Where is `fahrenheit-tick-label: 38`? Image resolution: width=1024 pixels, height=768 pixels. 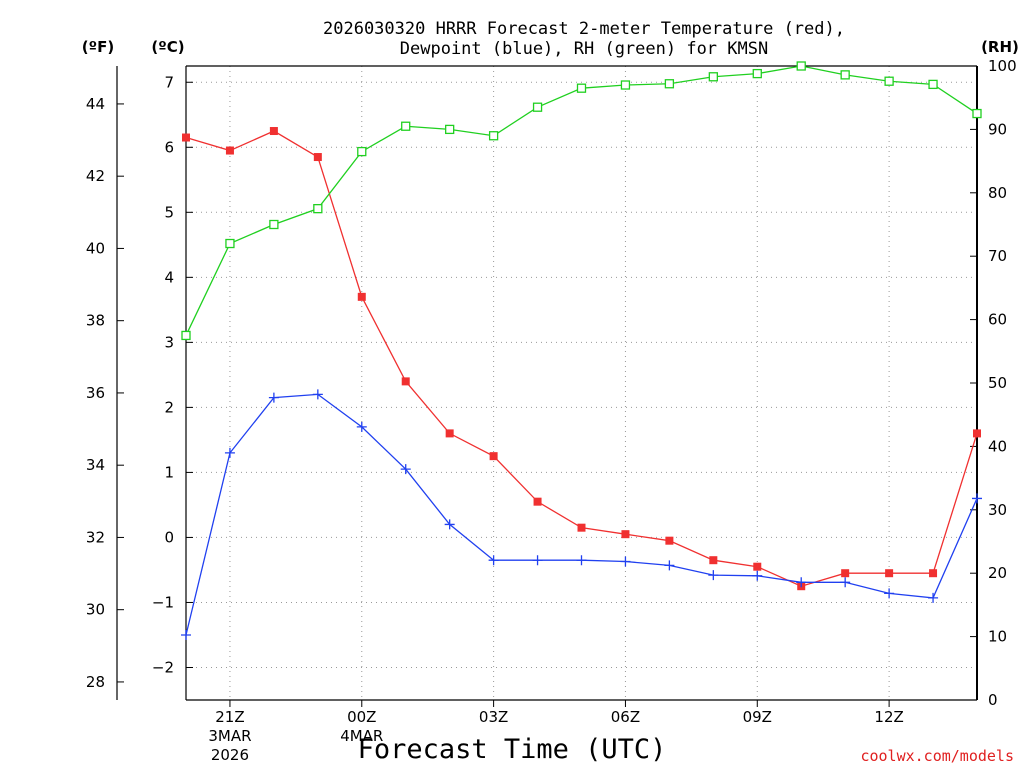 fahrenheit-tick-label: 38 is located at coordinates (95, 321).